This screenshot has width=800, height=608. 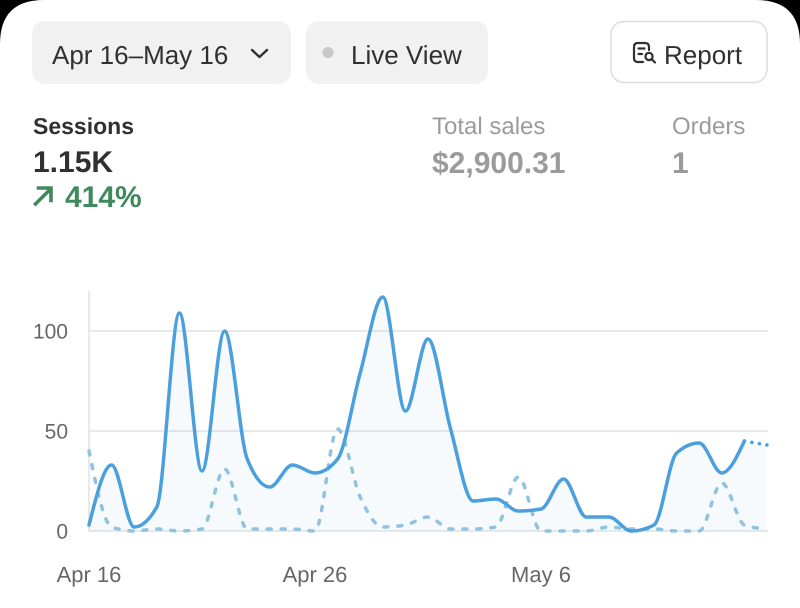 I want to click on text: 1, so click(x=680, y=163).